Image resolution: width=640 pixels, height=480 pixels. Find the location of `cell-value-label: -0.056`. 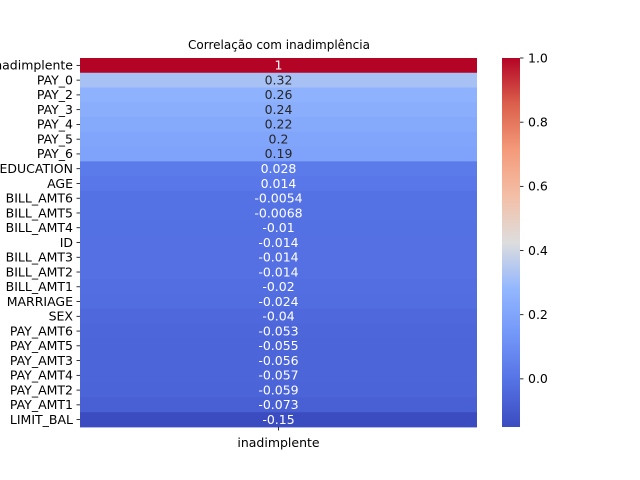

cell-value-label: -0.056 is located at coordinates (278, 360).